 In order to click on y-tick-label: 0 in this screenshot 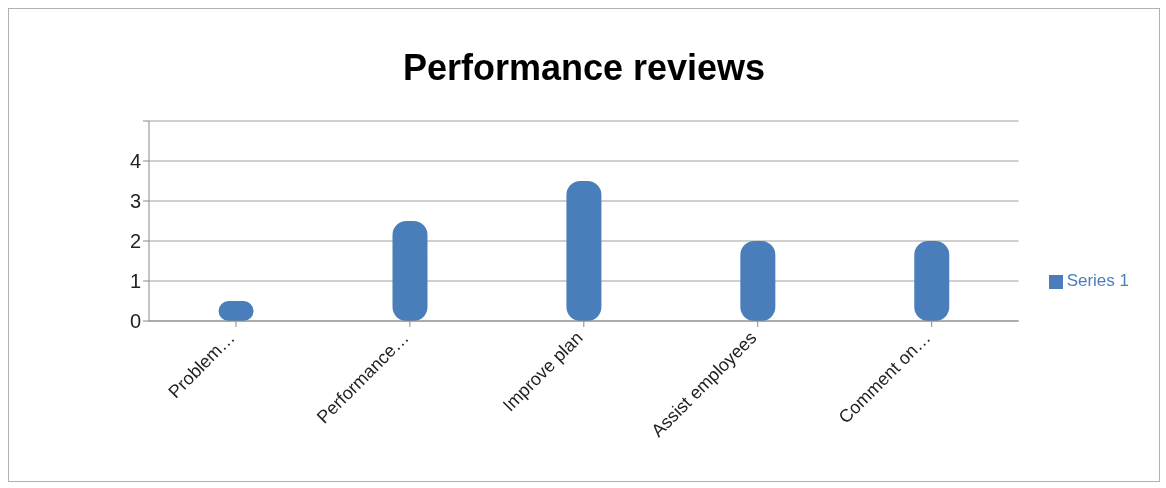, I will do `click(135, 321)`.